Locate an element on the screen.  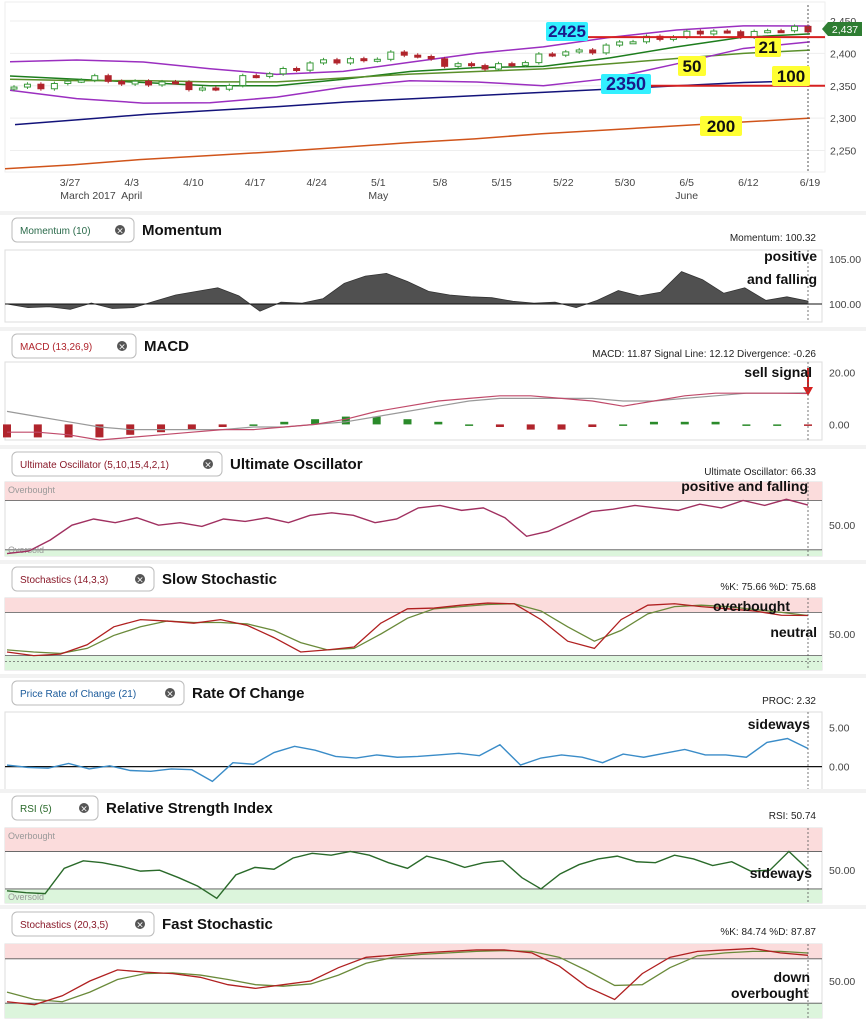
panel-tag: Ultimate Oscillator (5,10,15,4,2,1) × is located at coordinates (117, 464).